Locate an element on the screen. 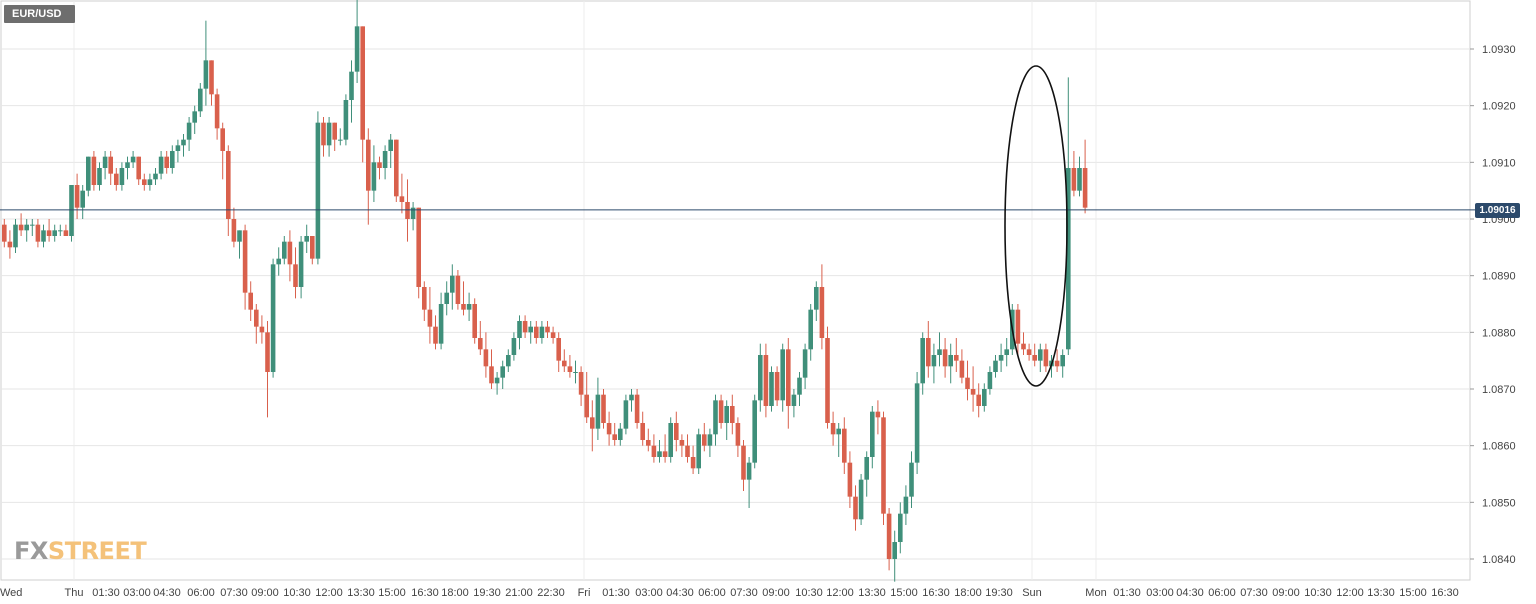 This screenshot has height=604, width=1536. logo-street: STREET is located at coordinates (97, 551).